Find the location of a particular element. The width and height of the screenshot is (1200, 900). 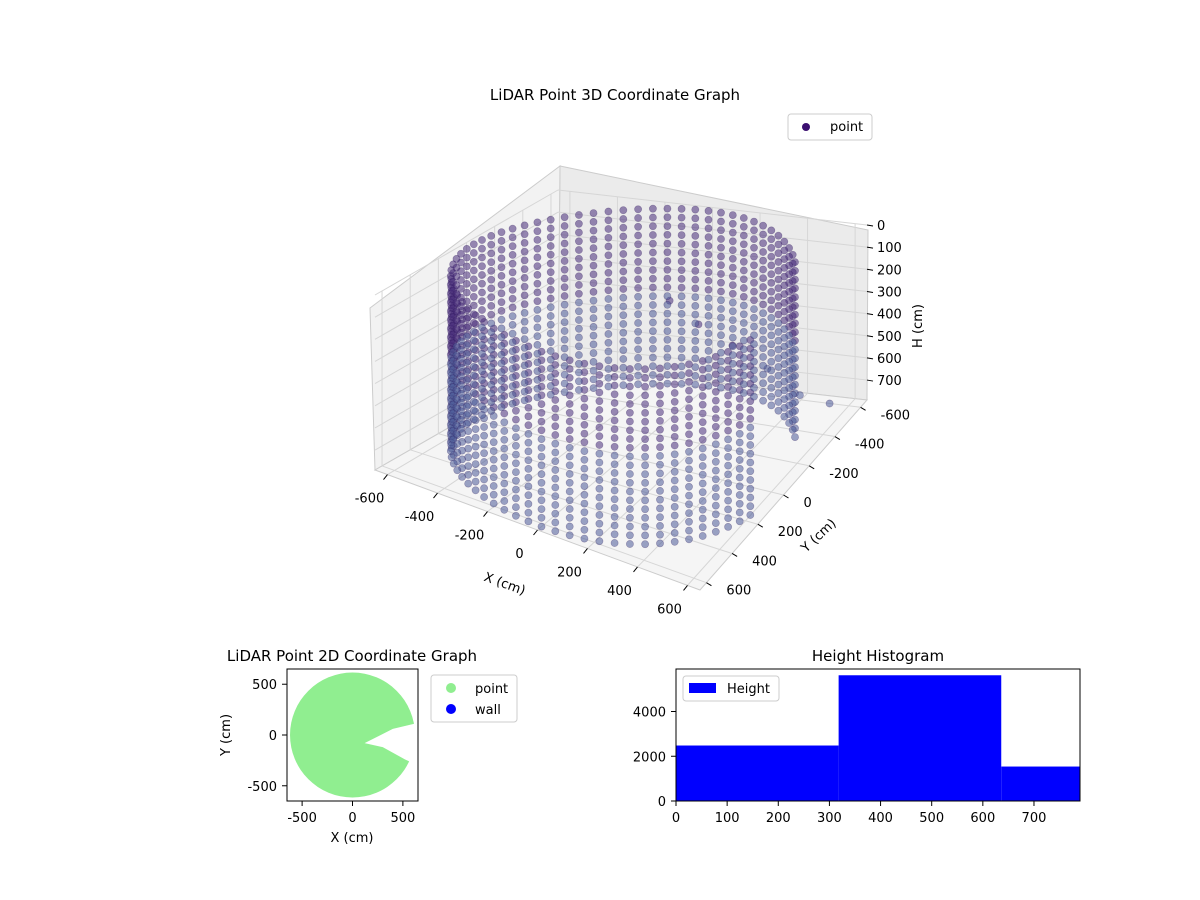

z-tick-label: 0 is located at coordinates (881, 226).